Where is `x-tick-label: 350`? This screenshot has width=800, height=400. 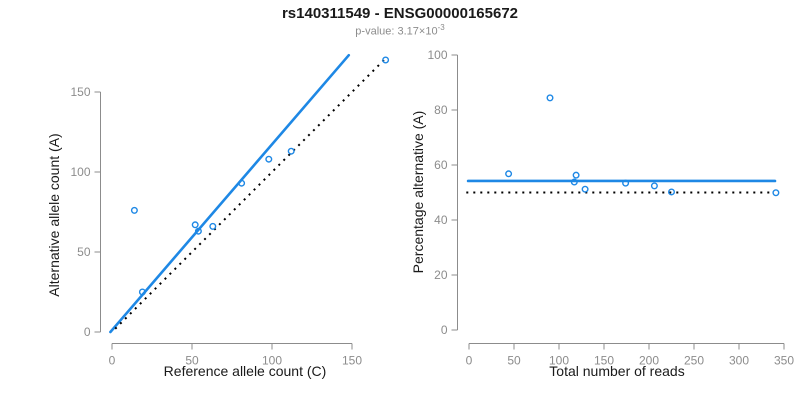
x-tick-label: 350 is located at coordinates (784, 361).